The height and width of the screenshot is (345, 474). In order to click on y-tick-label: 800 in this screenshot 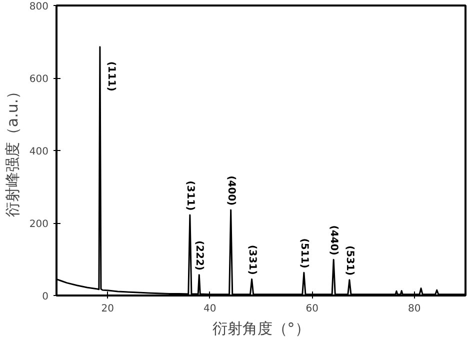, I will do `click(39, 7)`.